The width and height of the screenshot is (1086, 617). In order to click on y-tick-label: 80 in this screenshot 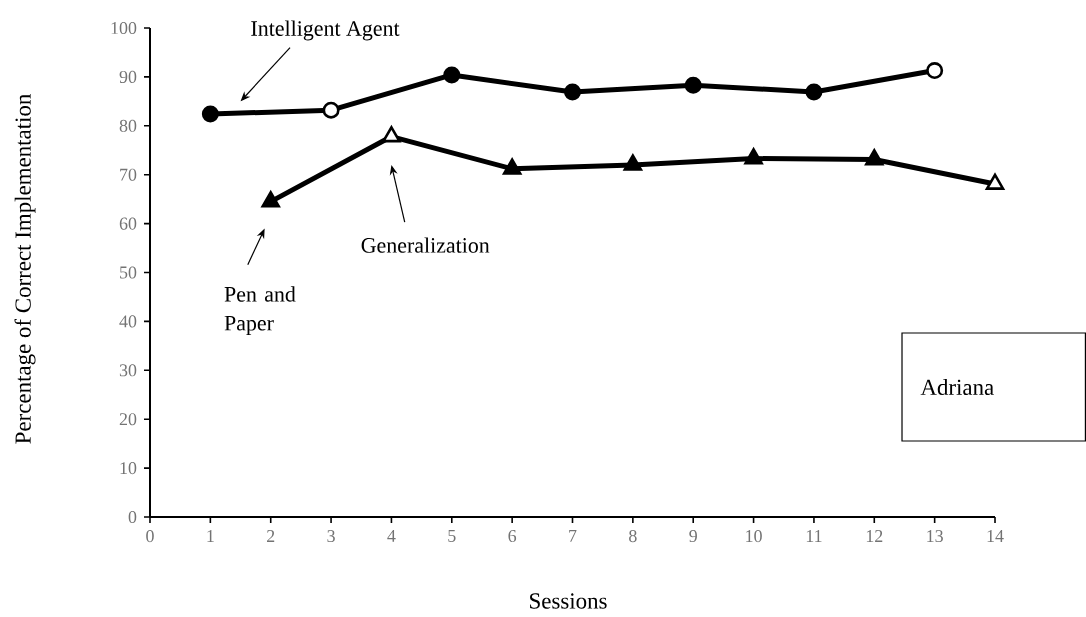, I will do `click(128, 125)`.